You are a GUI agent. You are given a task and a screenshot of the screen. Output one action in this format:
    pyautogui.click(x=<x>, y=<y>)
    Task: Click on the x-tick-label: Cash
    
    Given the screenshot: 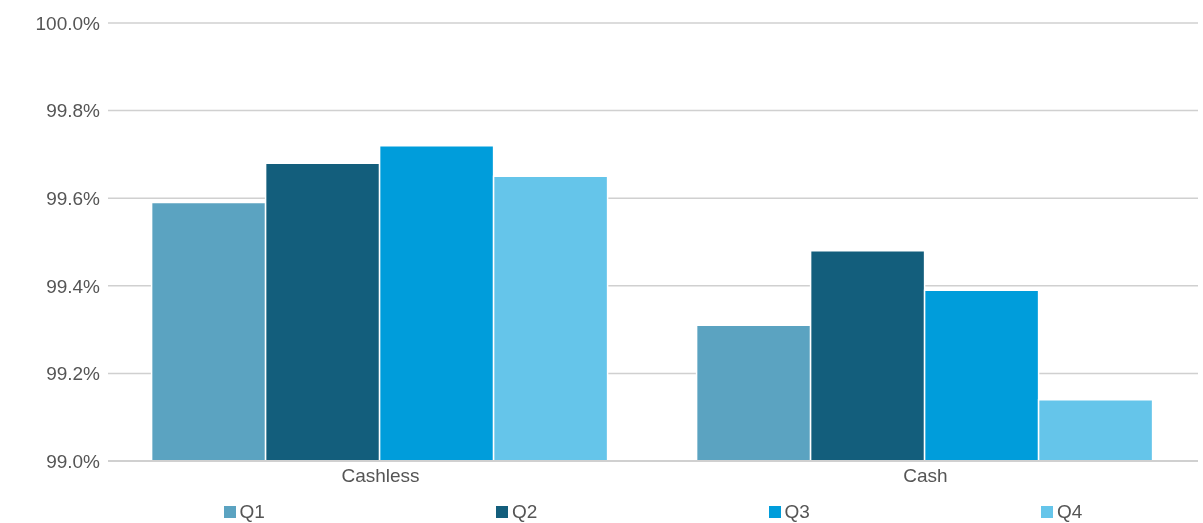 What is the action you would take?
    pyautogui.click(x=925, y=476)
    